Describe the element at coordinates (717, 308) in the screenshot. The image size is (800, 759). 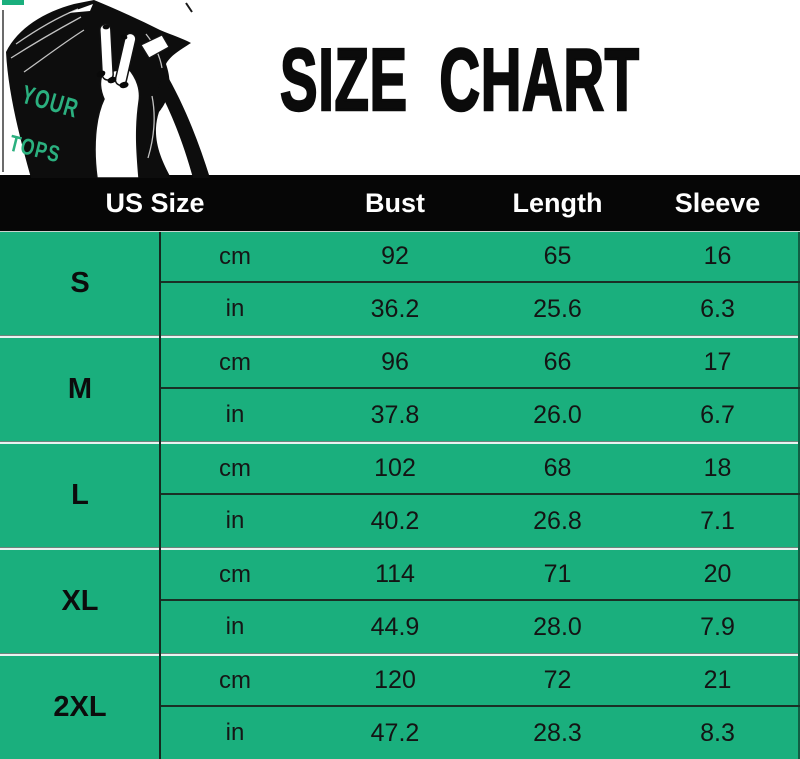
I see `sleeve-in: 6.3` at that location.